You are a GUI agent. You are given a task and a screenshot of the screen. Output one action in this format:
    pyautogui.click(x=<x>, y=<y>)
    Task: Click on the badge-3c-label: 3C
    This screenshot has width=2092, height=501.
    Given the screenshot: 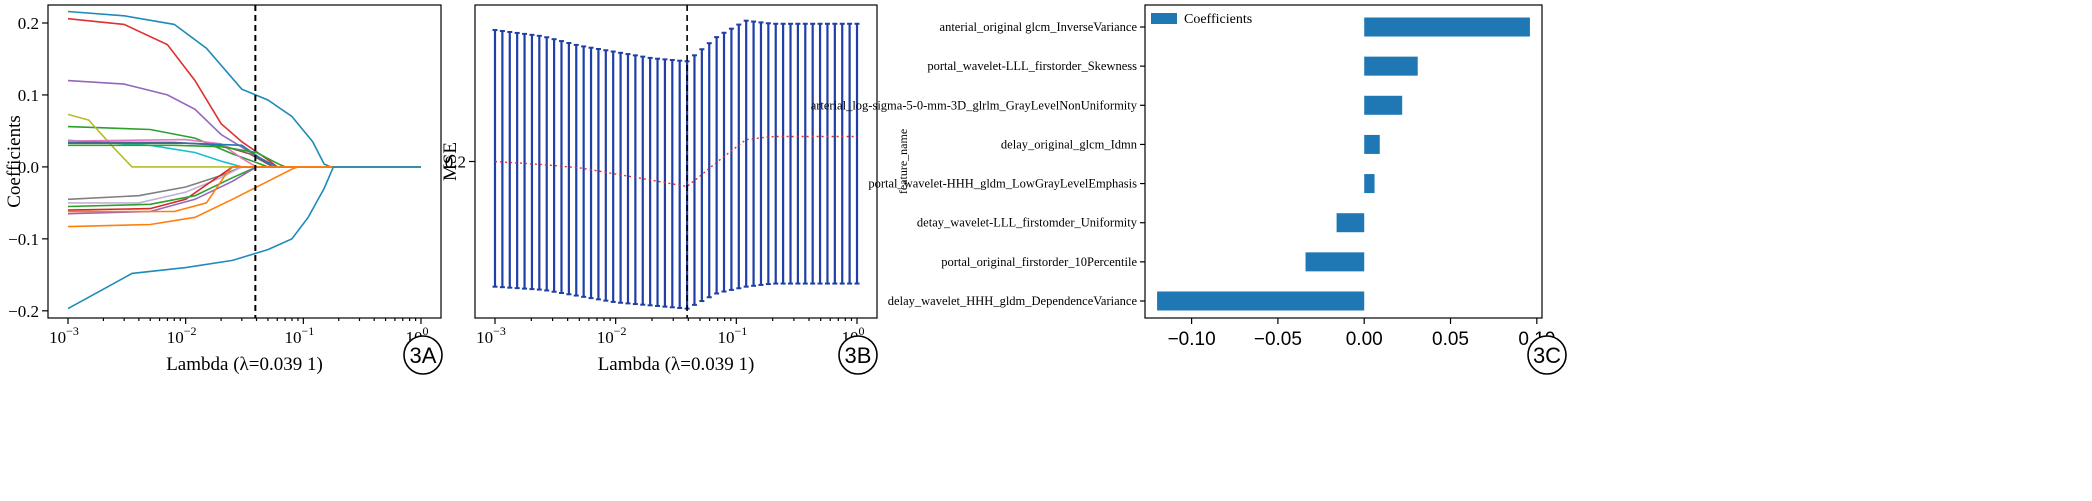 What is the action you would take?
    pyautogui.click(x=1547, y=355)
    